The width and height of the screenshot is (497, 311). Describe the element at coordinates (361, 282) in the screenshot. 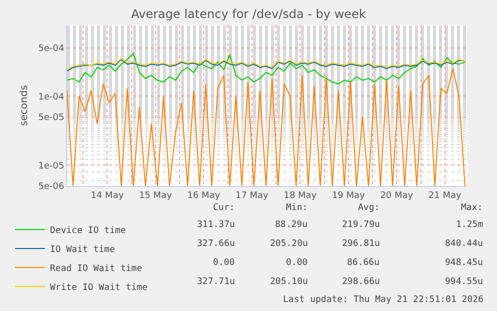

I see `text: 298.66u` at that location.